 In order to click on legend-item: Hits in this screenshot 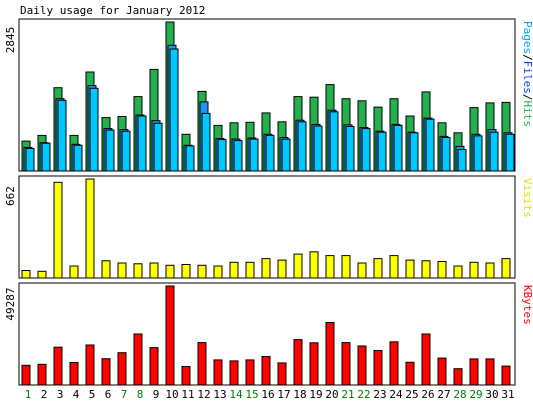, I will do `click(527, 114)`.